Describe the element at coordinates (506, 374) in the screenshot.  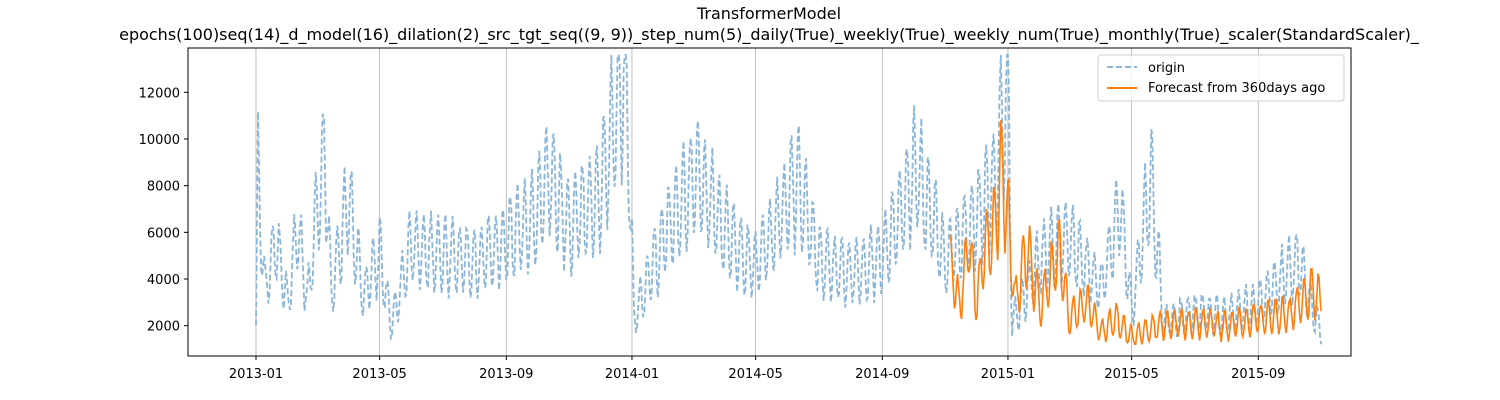
I see `x-tick-label-2: 2013-09` at that location.